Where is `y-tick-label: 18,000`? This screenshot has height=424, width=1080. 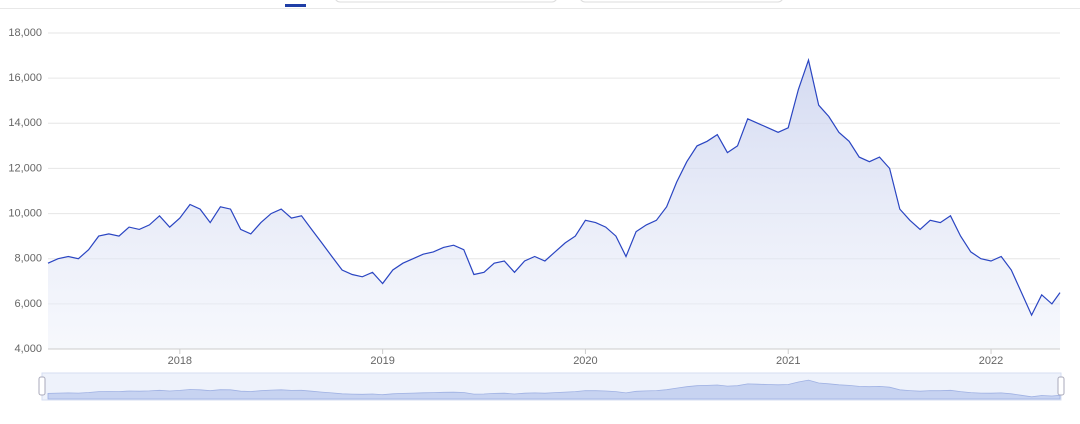 y-tick-label: 18,000 is located at coordinates (25, 33).